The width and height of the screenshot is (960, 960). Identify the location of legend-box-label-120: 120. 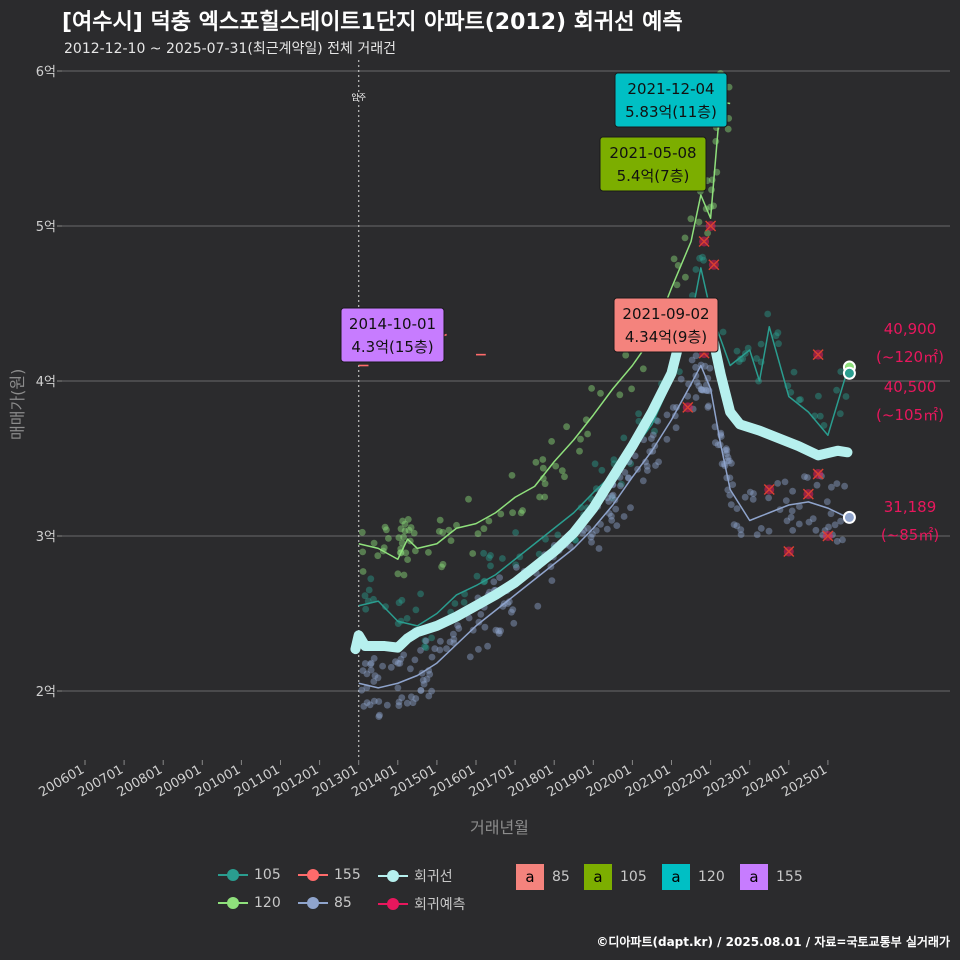
(711, 877).